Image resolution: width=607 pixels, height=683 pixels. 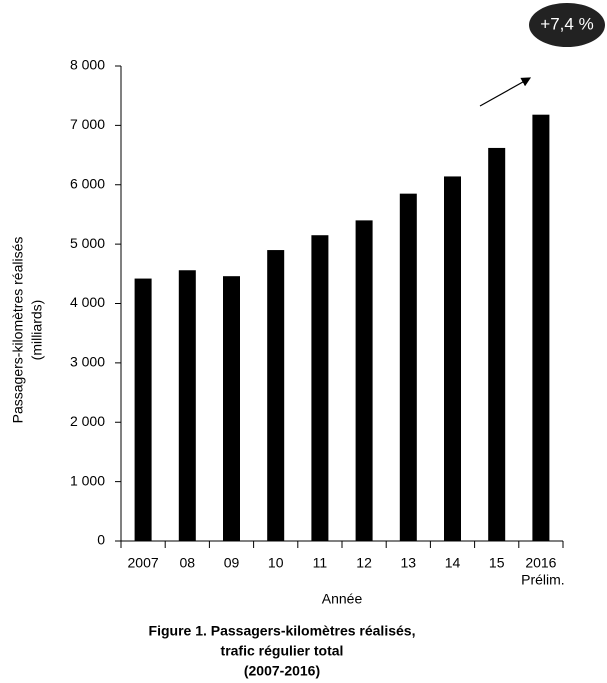 I want to click on x-tick-label: 11, so click(x=320, y=563).